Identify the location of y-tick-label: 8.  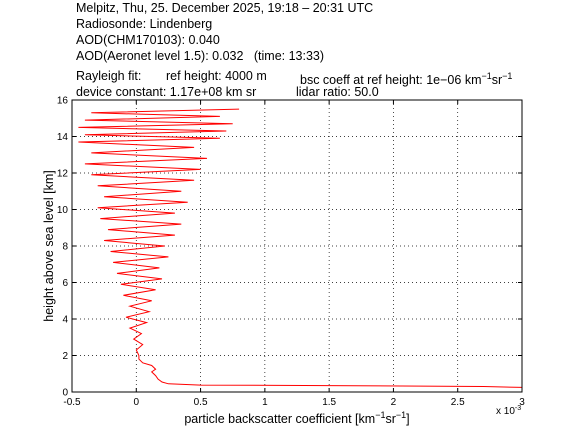
(65, 247).